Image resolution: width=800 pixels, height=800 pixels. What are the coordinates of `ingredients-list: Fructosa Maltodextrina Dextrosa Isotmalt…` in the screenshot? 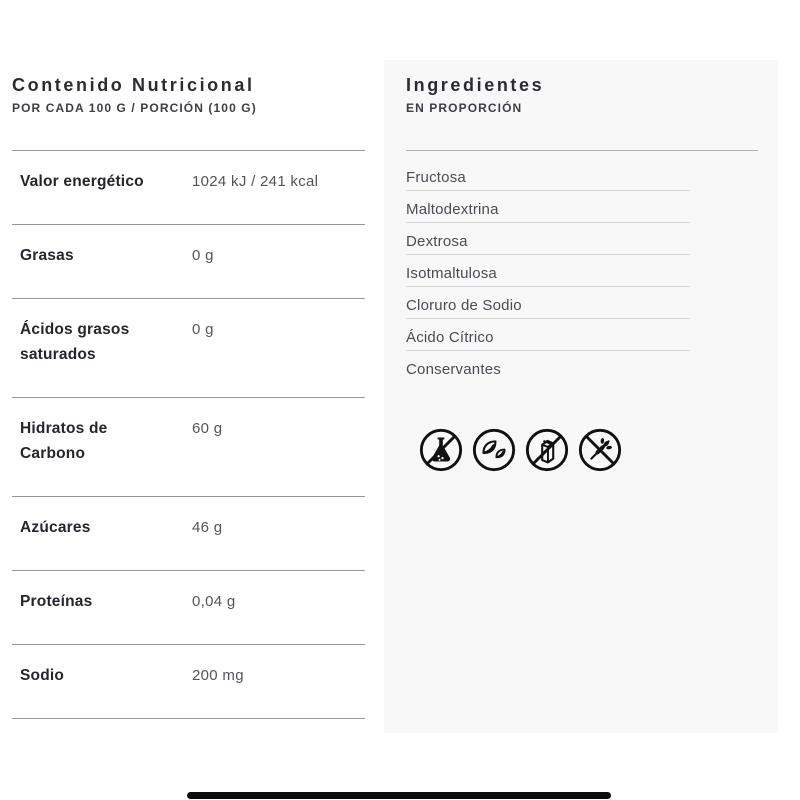 It's located at (548, 271).